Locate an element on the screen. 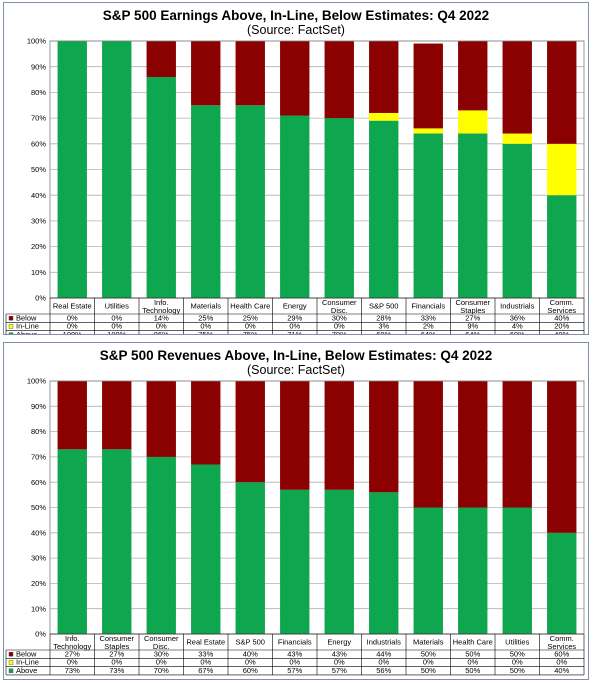  category-label: Materials is located at coordinates (428, 642).